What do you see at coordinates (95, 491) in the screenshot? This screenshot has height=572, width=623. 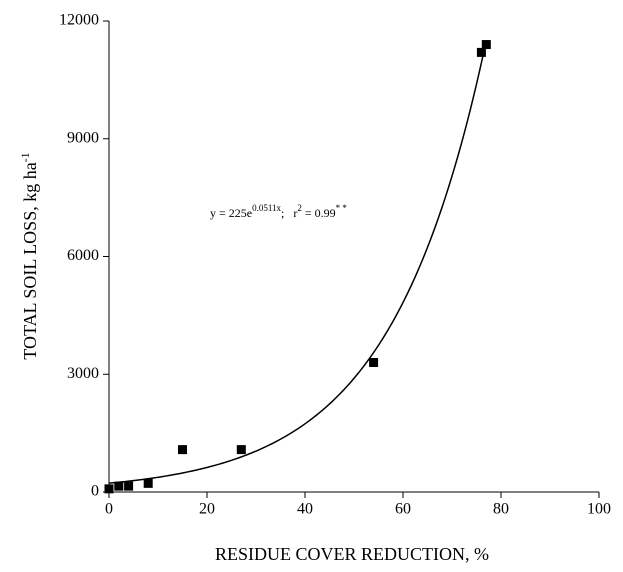 I see `y-tick-label: 0` at bounding box center [95, 491].